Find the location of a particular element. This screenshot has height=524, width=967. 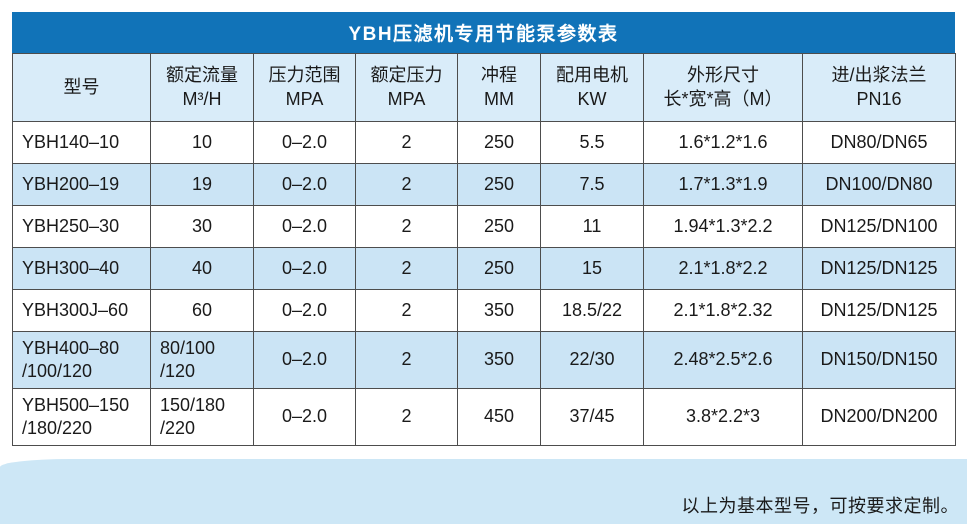

cell: 60 is located at coordinates (202, 310).